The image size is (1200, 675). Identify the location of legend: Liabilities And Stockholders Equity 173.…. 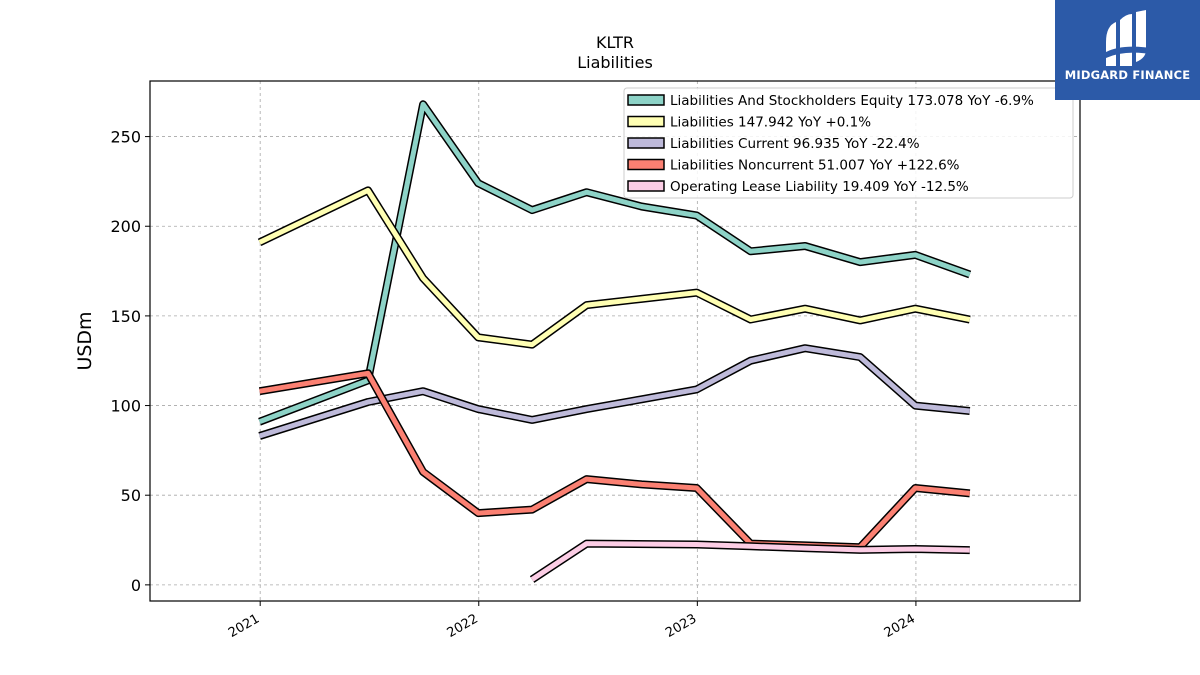
(848, 143).